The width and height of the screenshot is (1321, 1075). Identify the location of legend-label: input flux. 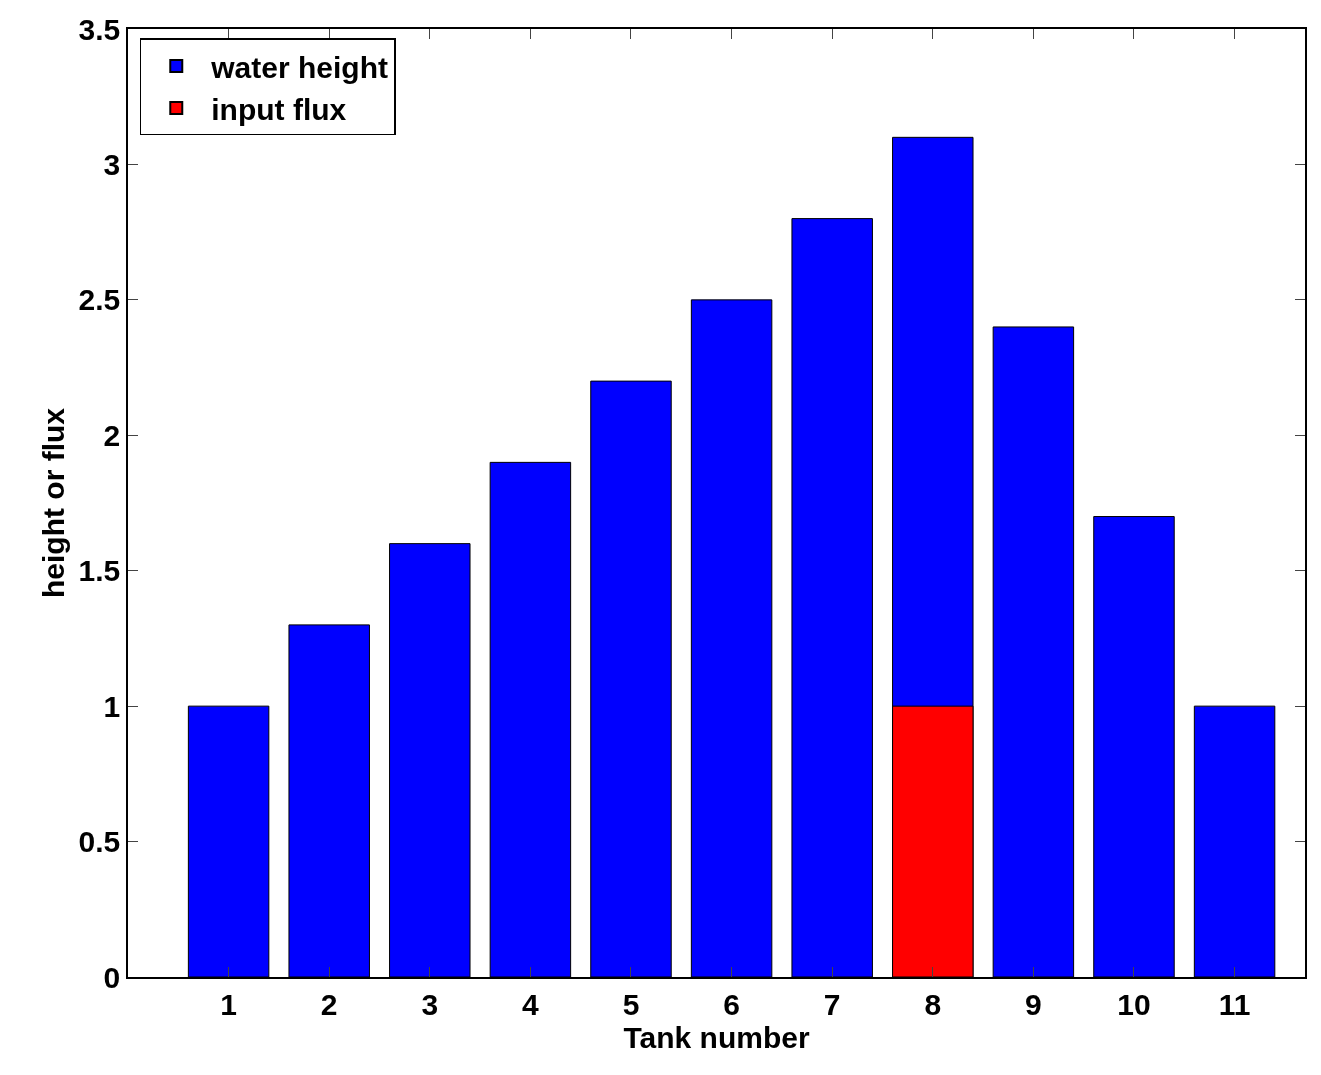
(279, 109).